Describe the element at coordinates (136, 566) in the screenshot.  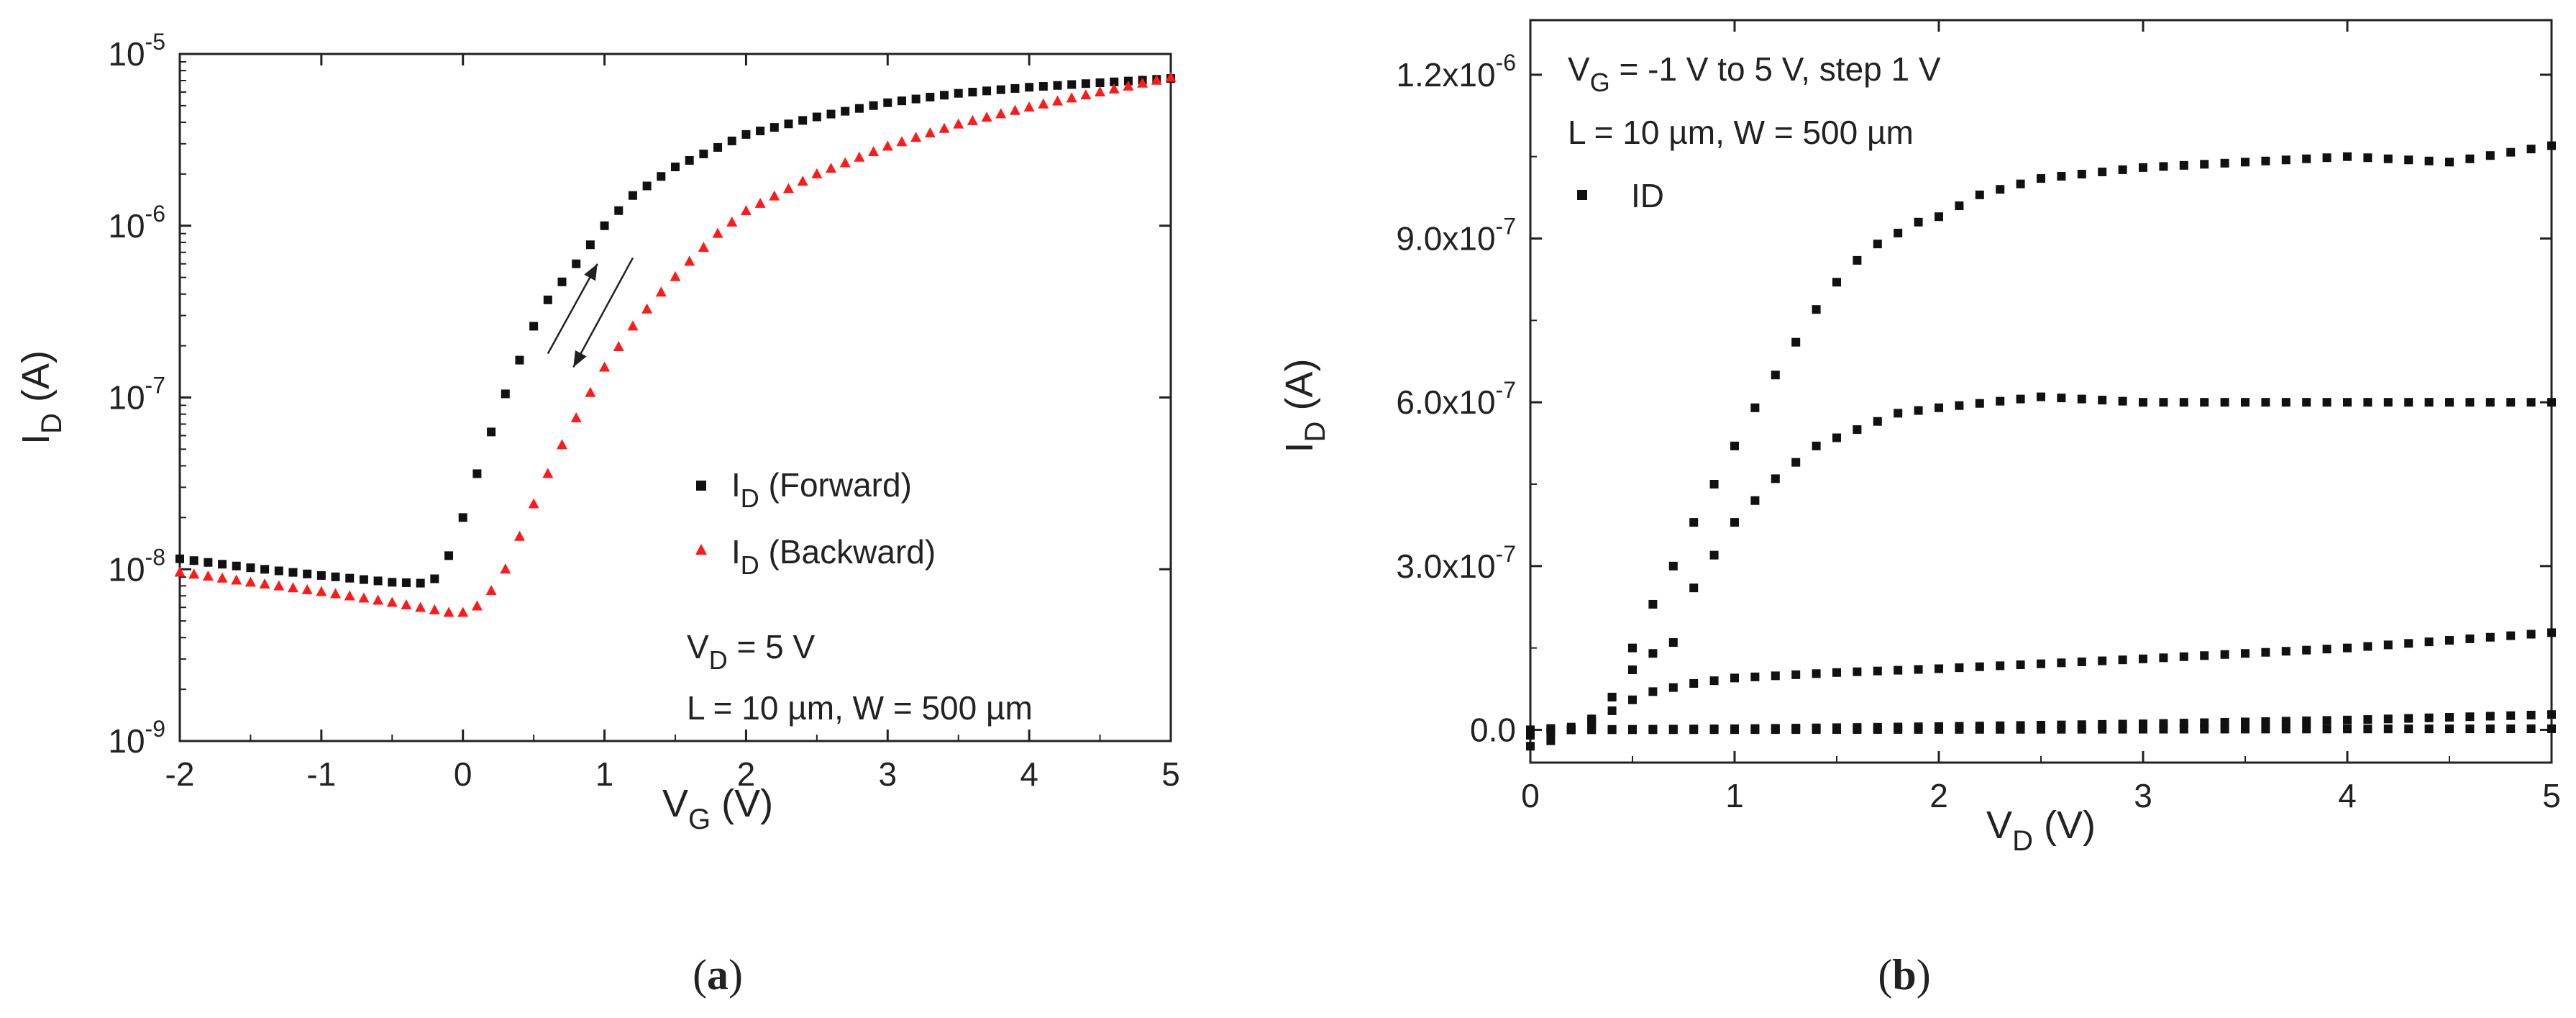
I see `y-tick-label-a: 10-8` at that location.